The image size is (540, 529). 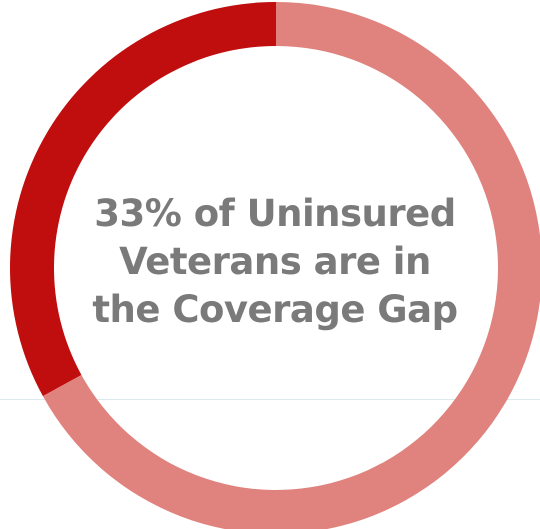 What do you see at coordinates (270, 399) in the screenshot?
I see `horizontal-guide-line` at bounding box center [270, 399].